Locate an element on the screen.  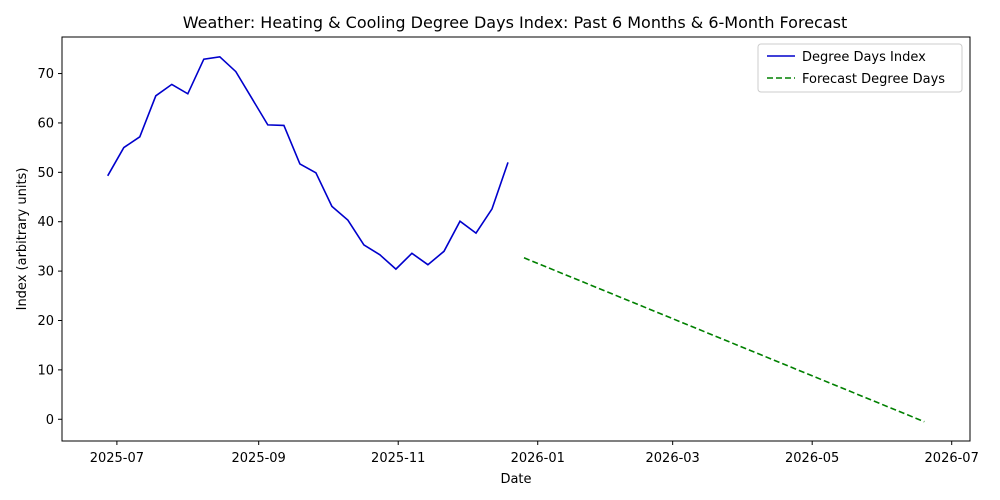
series-line-forecast is located at coordinates (724, 340).